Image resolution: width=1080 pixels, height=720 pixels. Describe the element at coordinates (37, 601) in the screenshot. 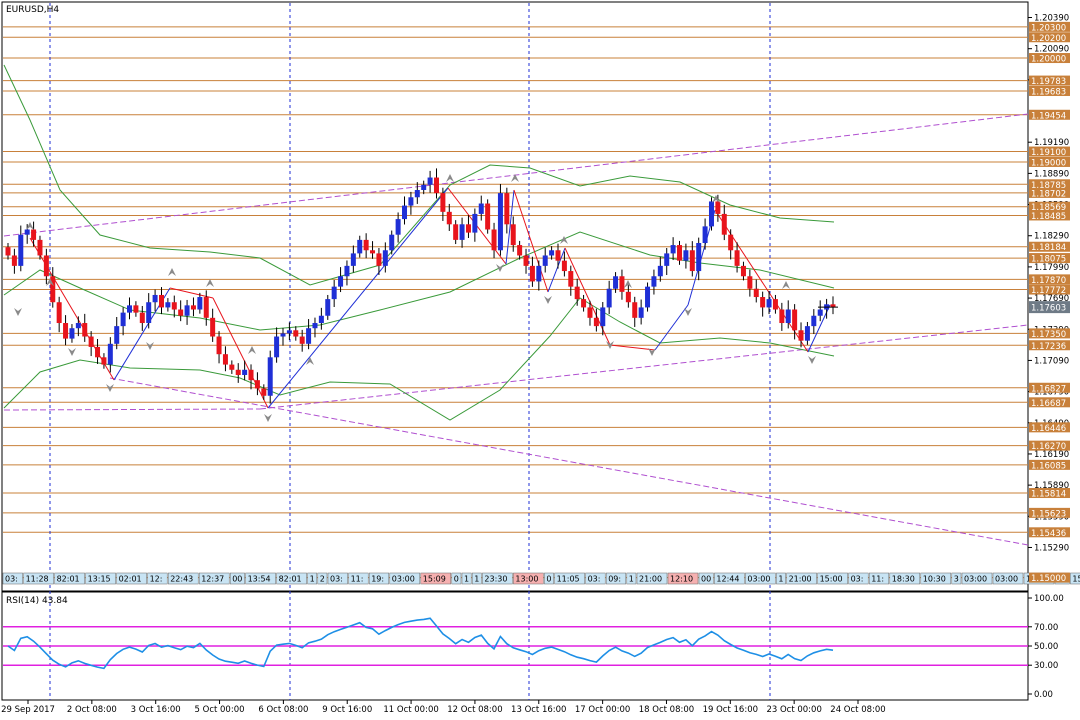

I see `rsi-indicator-label: RSI(14) 43.84` at that location.